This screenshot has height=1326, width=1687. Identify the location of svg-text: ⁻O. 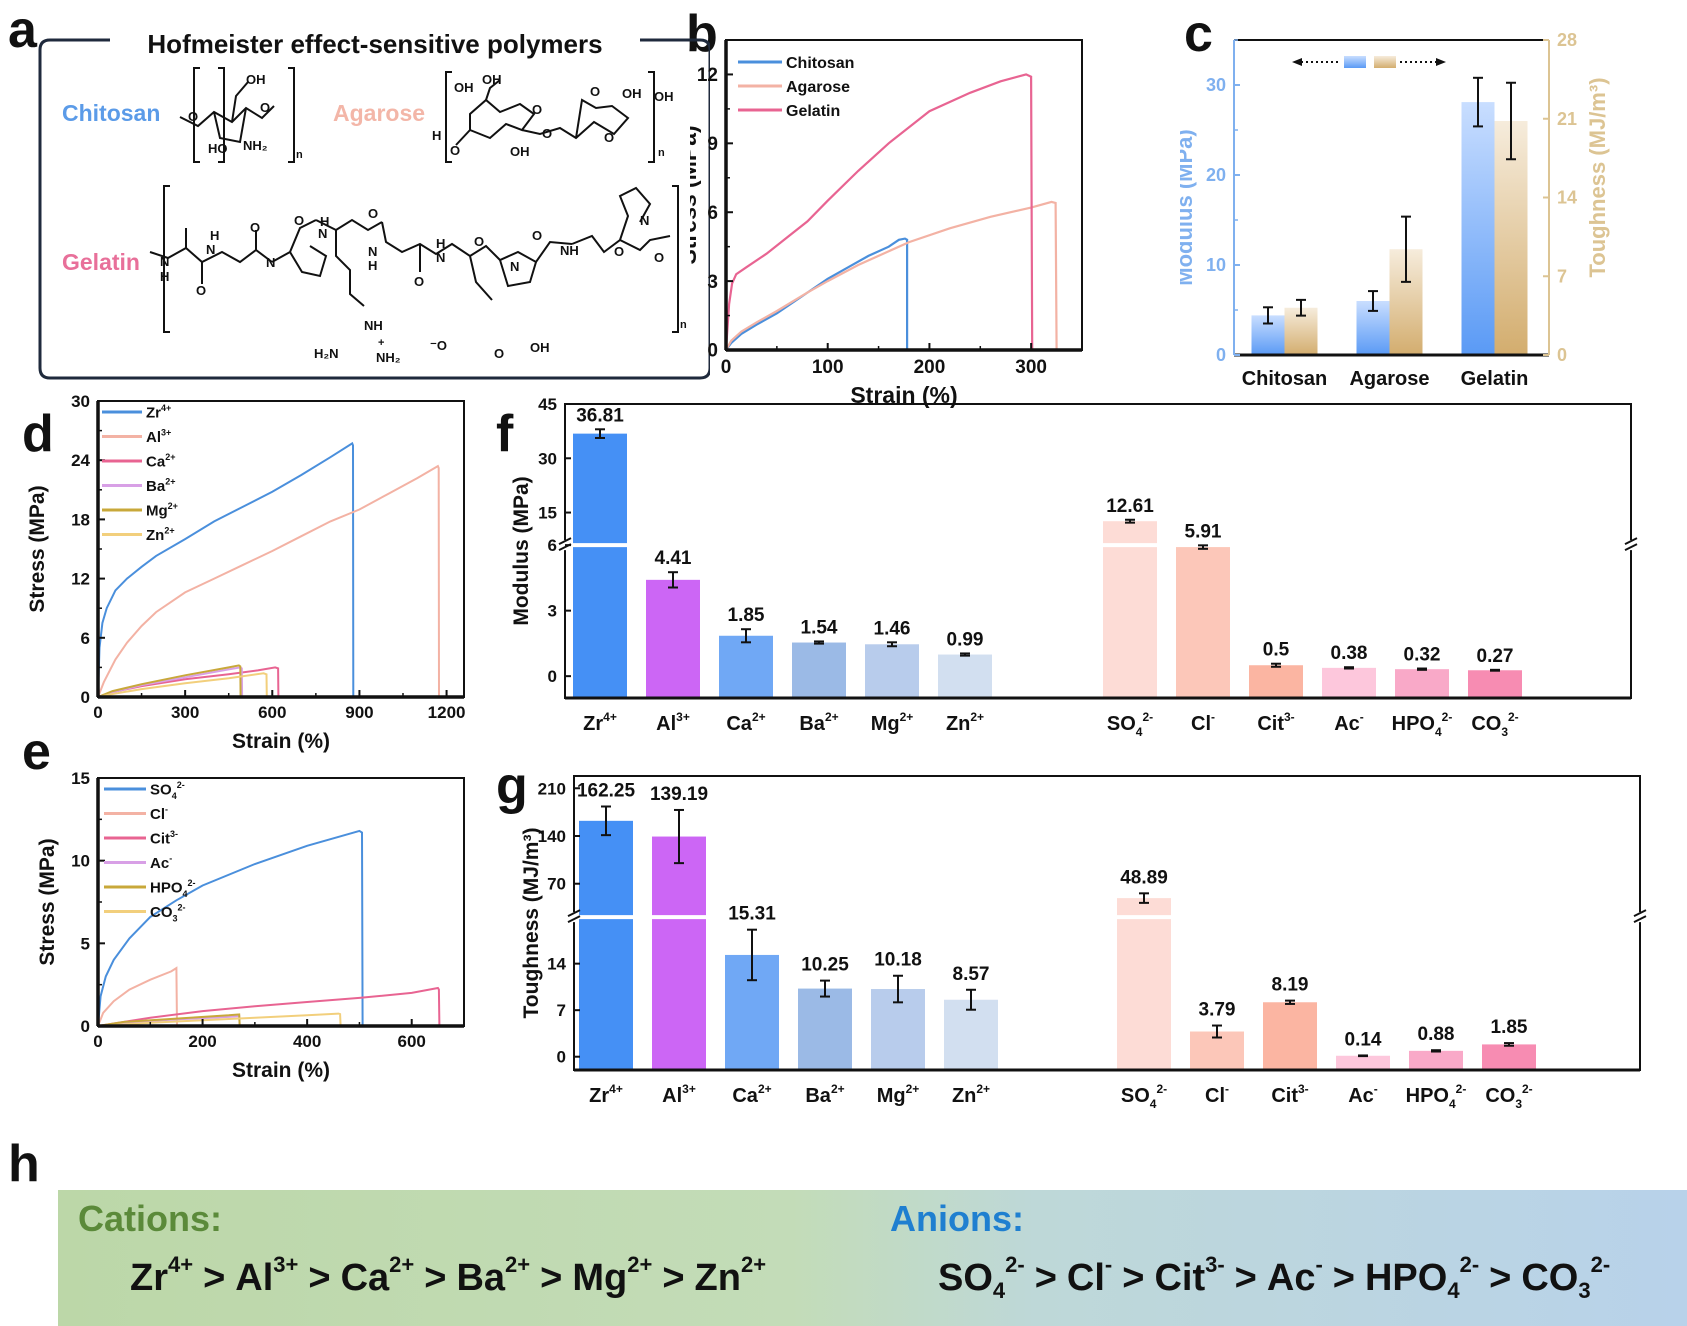
(438, 345).